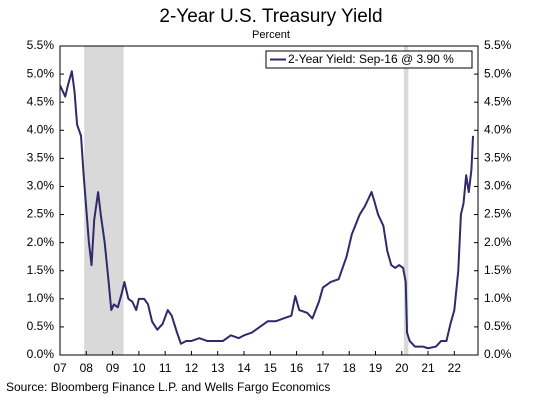 The height and width of the screenshot is (412, 542). I want to click on y2-tick-label: 0.5%, so click(498, 326).